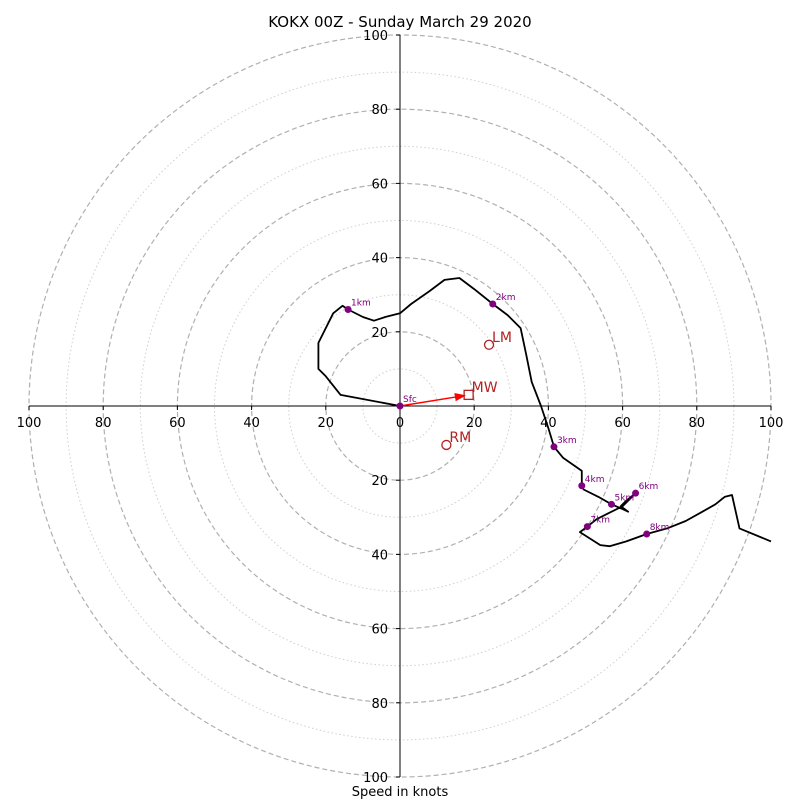  What do you see at coordinates (502, 338) in the screenshot?
I see `lm-label: LM` at bounding box center [502, 338].